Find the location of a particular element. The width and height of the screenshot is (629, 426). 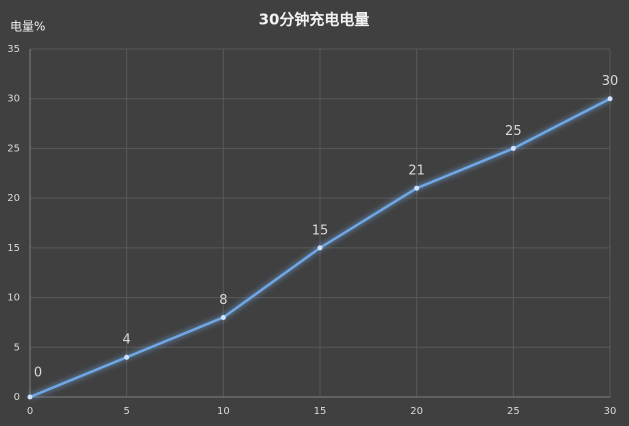

data-label: 30 is located at coordinates (610, 81).